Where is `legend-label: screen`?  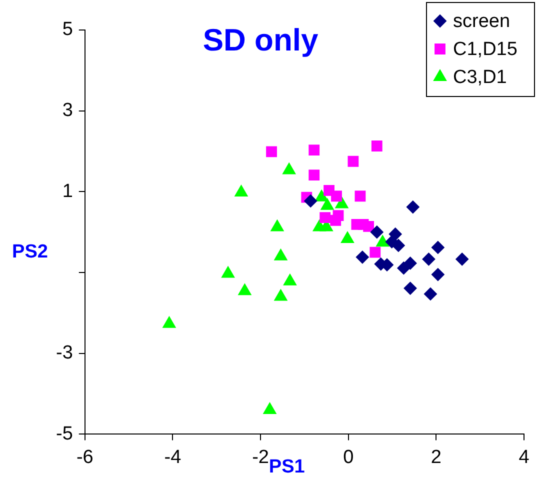 legend-label: screen is located at coordinates (481, 21).